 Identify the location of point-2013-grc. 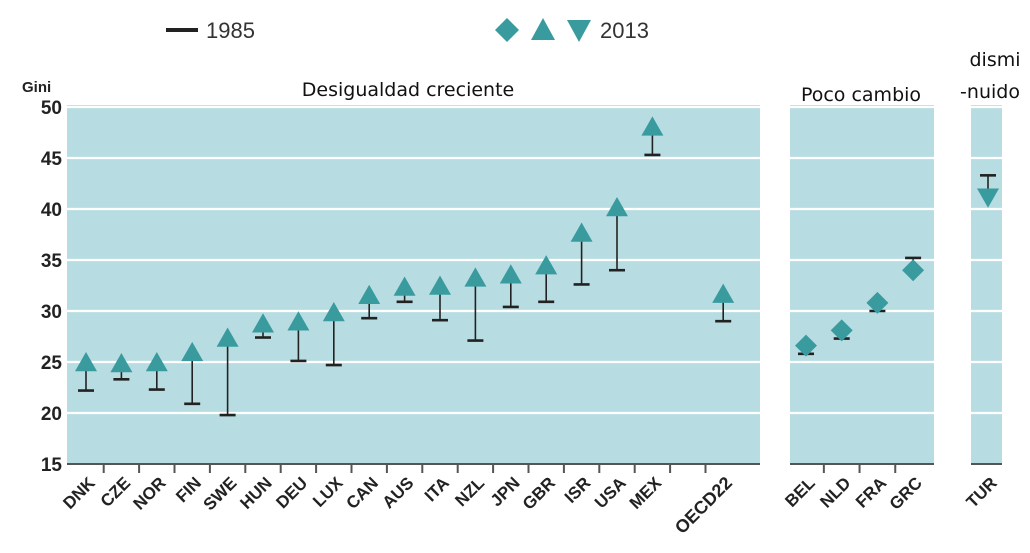
(913, 270).